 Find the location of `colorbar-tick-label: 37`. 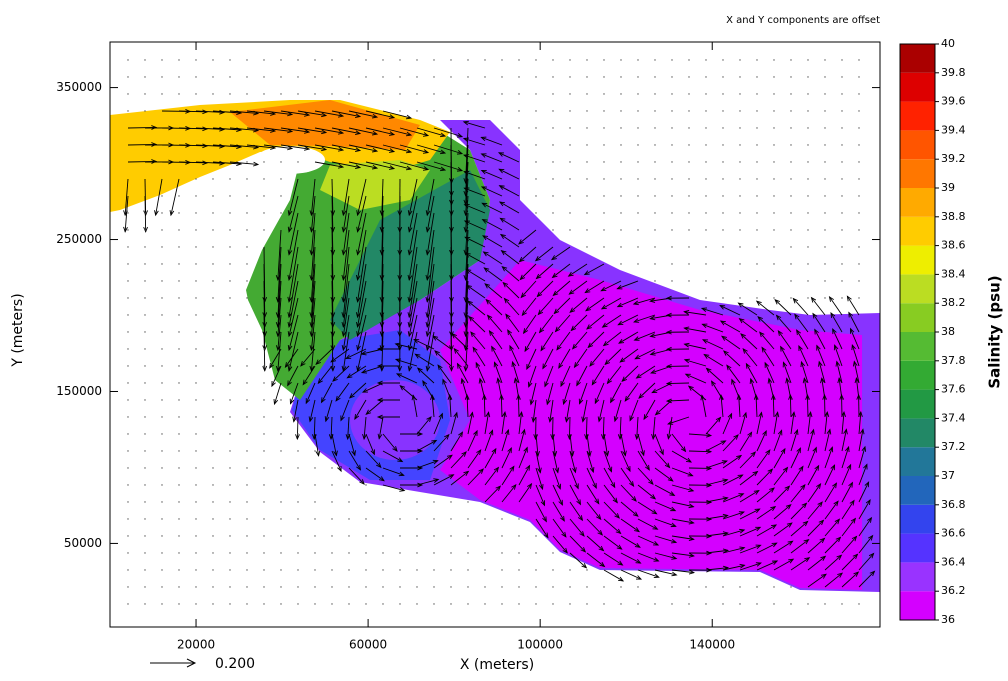

colorbar-tick-label: 37 is located at coordinates (948, 475).